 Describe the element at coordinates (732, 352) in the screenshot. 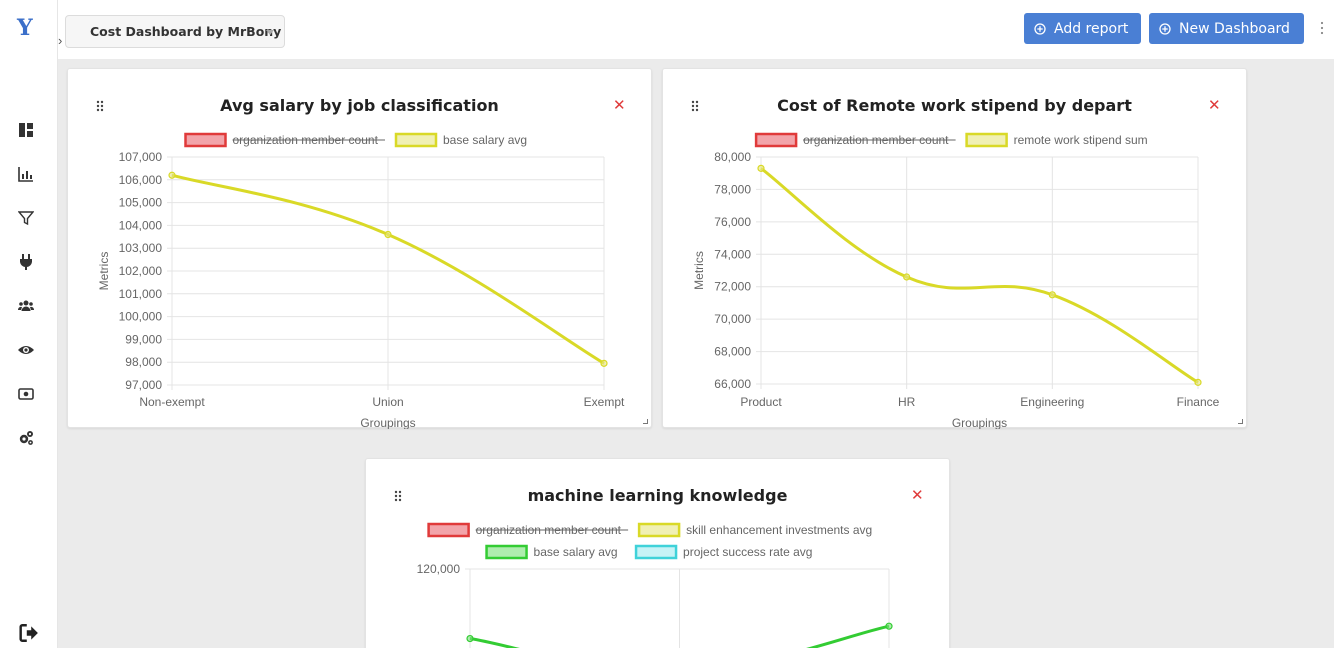

I see `y-tick-label: 68,000` at that location.